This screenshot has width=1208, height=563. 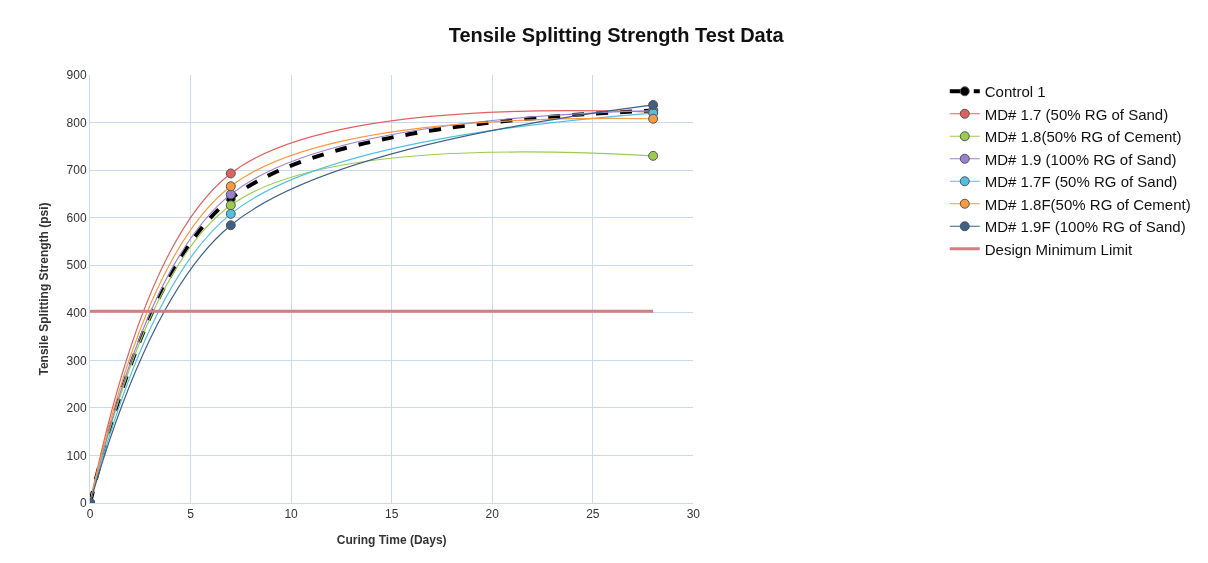 I want to click on y-tick-label: 400, so click(x=76, y=312).